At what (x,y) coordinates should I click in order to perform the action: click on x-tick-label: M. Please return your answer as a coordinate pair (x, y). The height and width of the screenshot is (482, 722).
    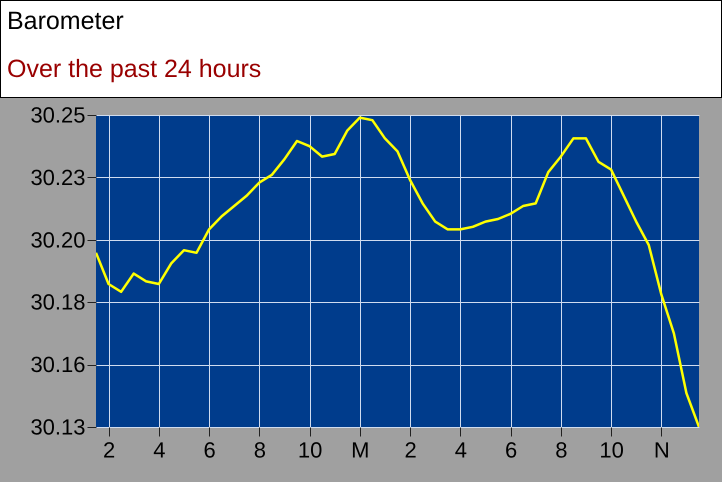
    Looking at the image, I should click on (360, 450).